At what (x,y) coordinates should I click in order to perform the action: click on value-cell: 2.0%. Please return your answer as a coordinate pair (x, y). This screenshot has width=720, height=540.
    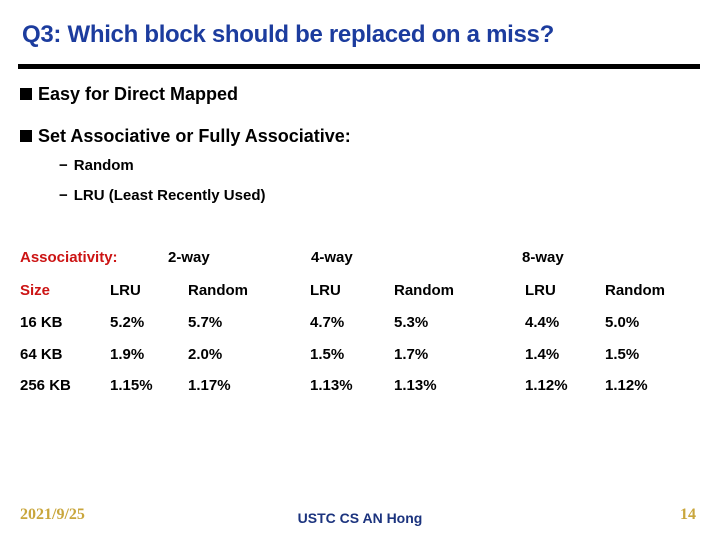
    Looking at the image, I should click on (205, 354).